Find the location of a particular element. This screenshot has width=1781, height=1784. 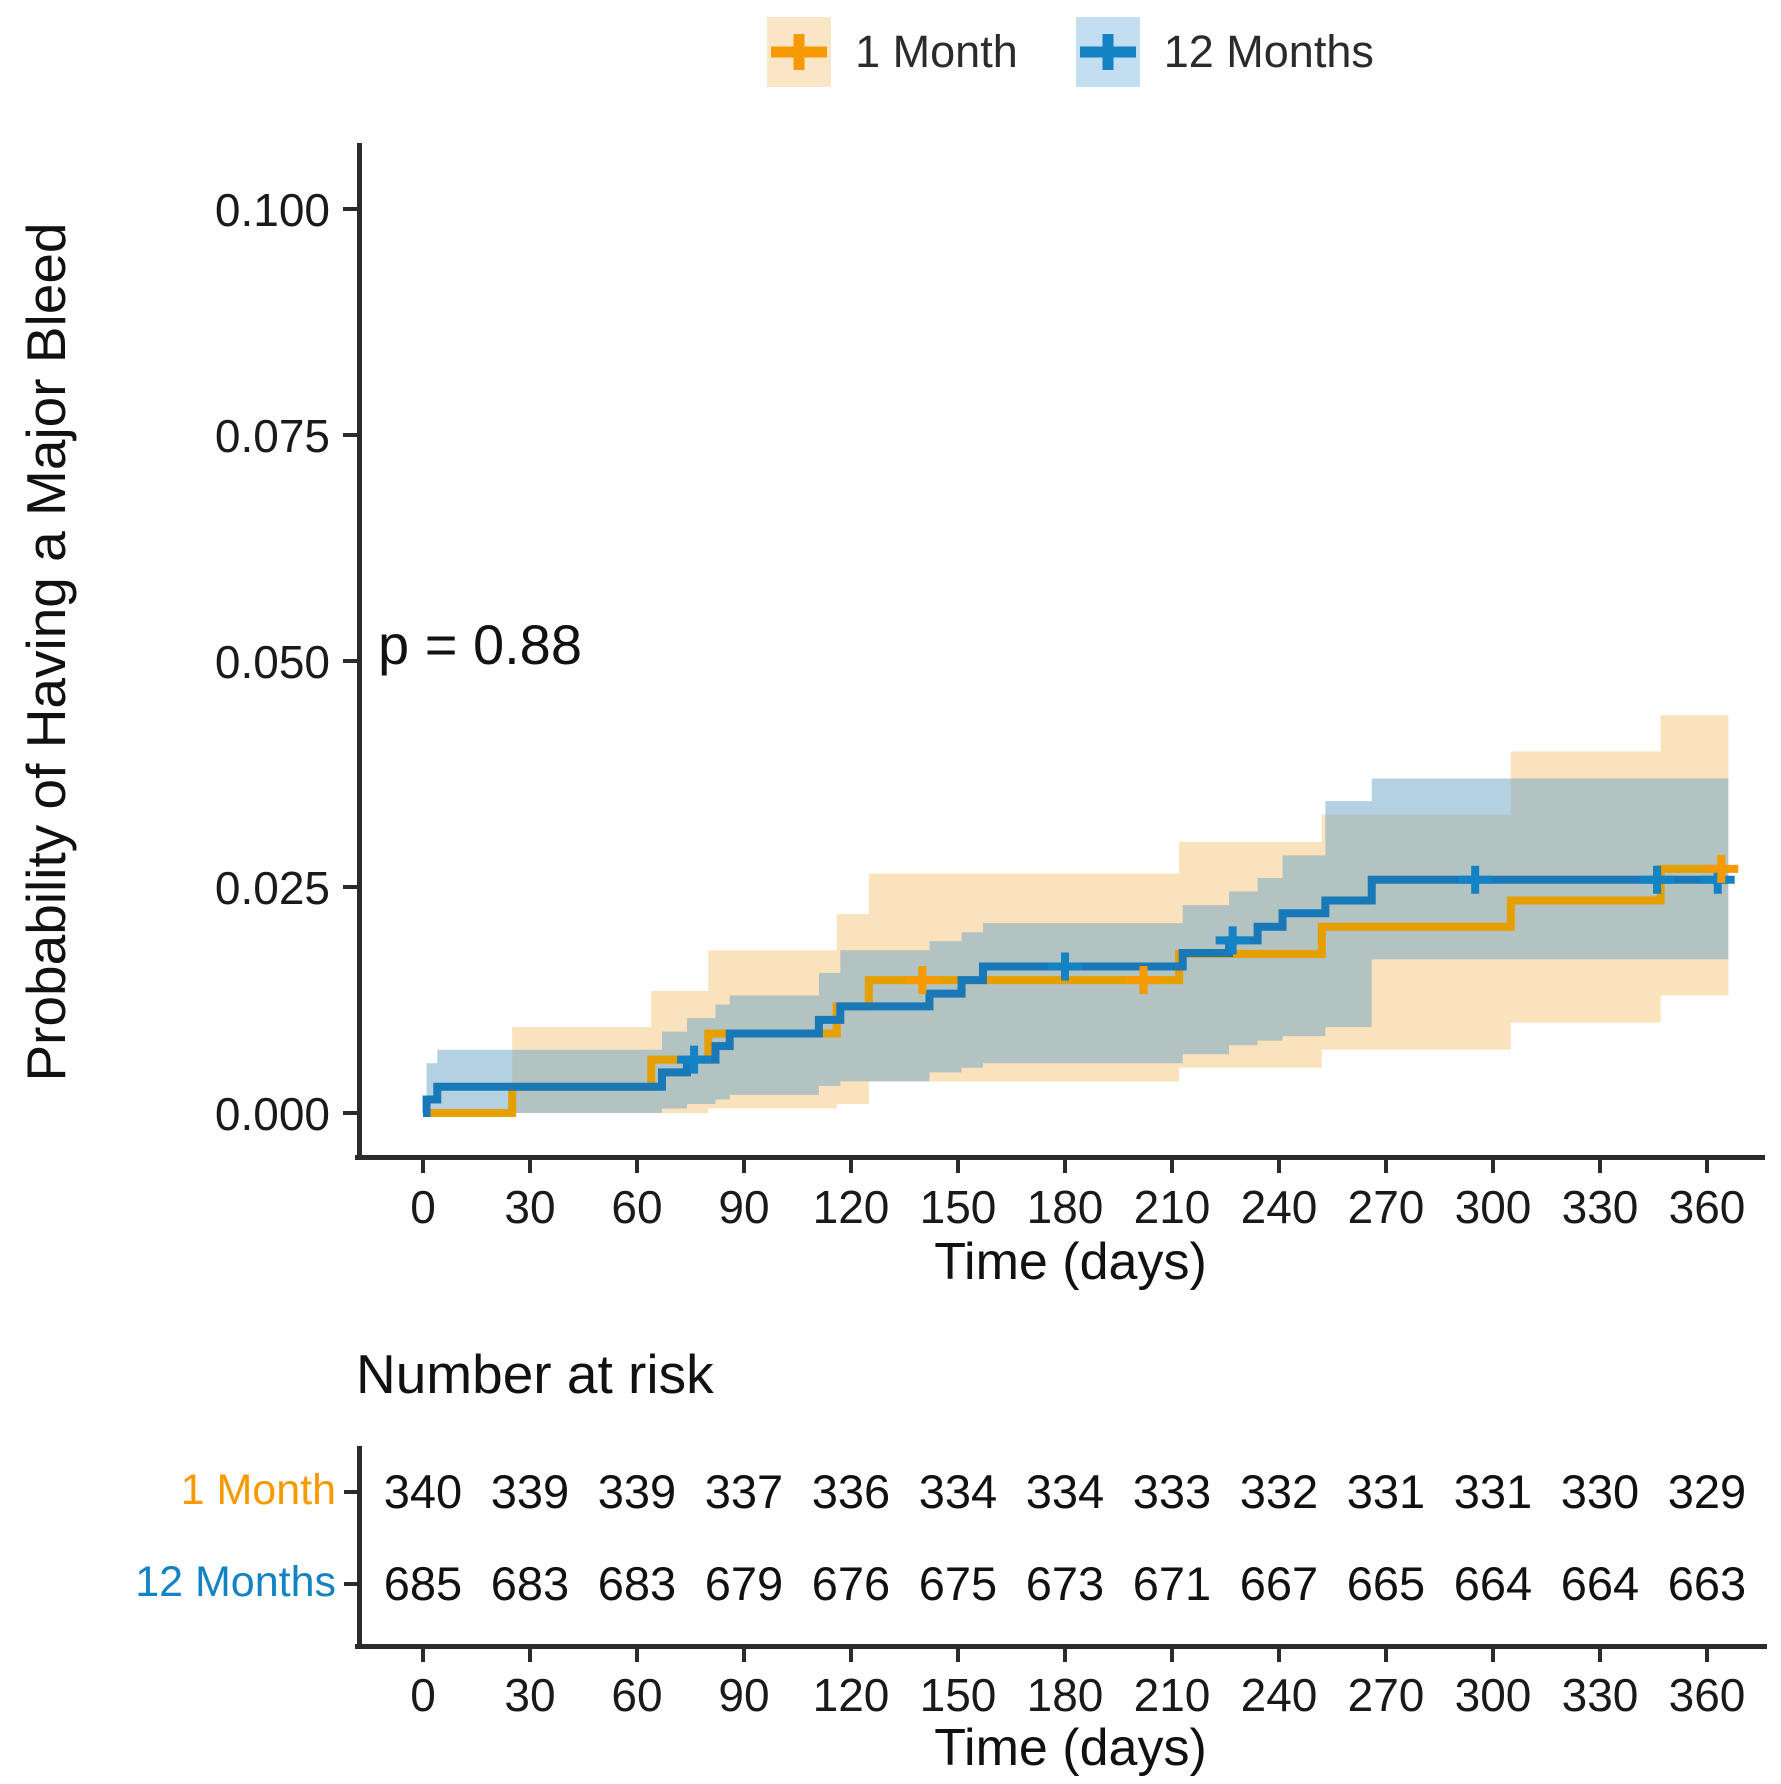

risk-count: 675 is located at coordinates (958, 1583).